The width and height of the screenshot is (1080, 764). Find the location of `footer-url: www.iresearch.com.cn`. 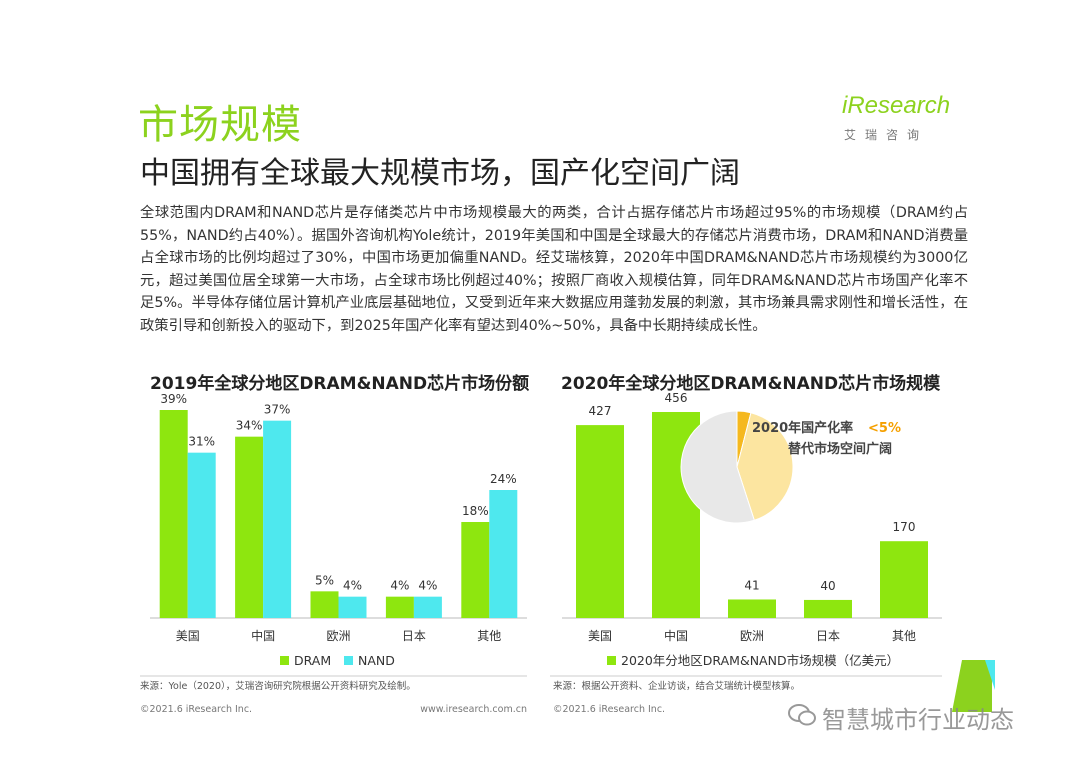

footer-url: www.iresearch.com.cn is located at coordinates (473, 709).